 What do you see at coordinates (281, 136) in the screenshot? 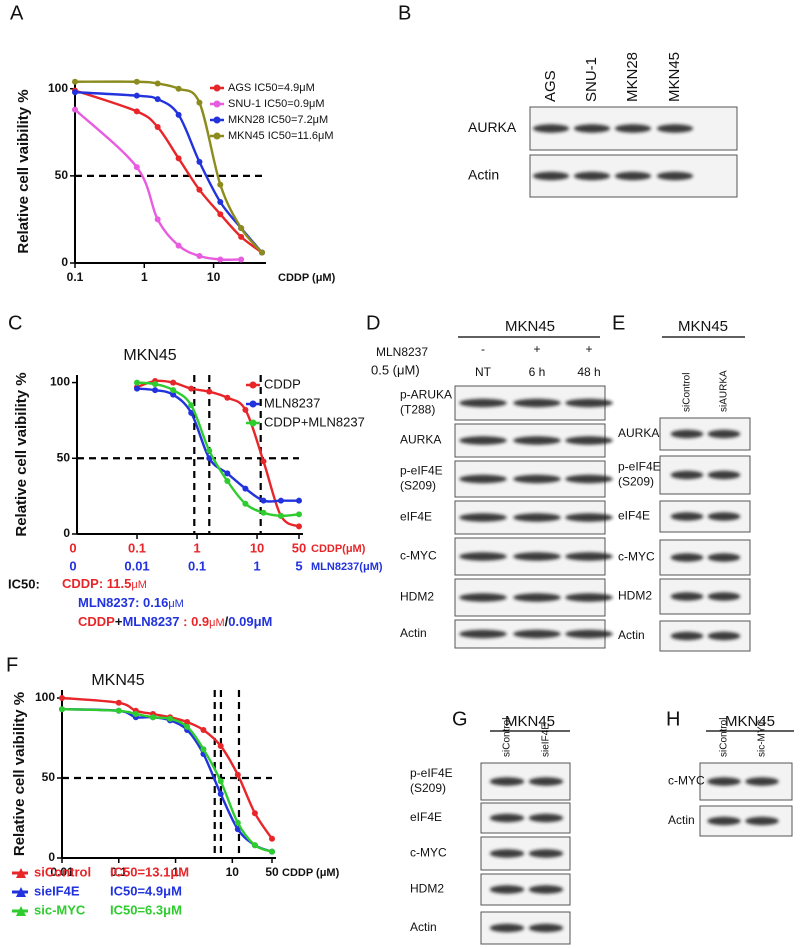
I see `legend-label: MKN45 IC50=11.6μM` at bounding box center [281, 136].